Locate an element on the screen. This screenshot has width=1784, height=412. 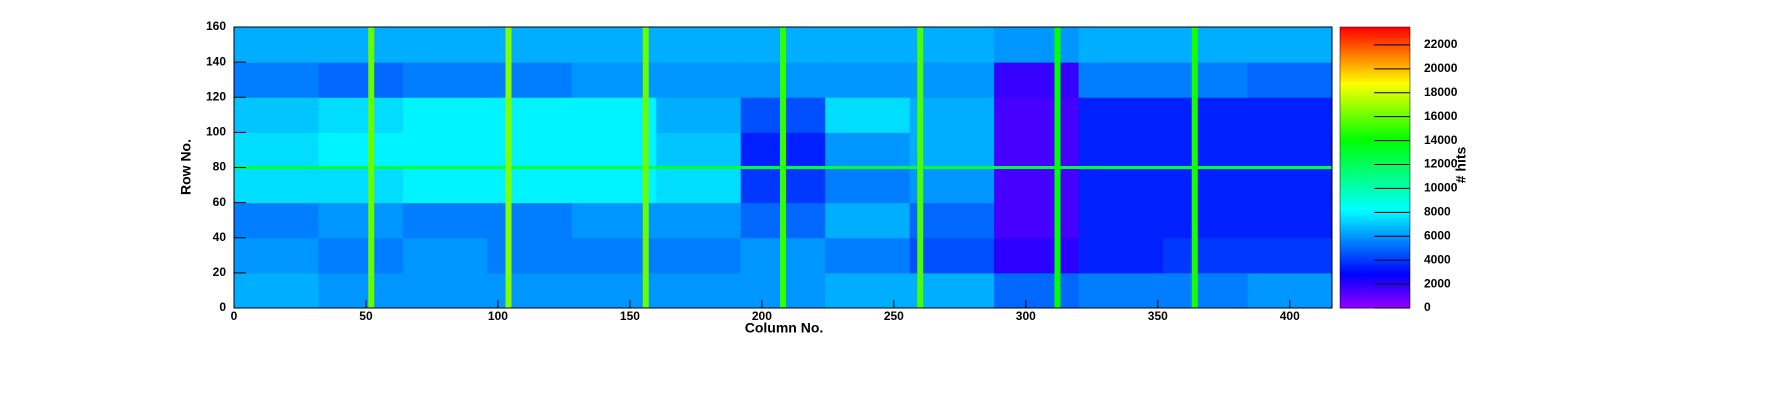
z-tick-label: 20000 is located at coordinates (1441, 68).